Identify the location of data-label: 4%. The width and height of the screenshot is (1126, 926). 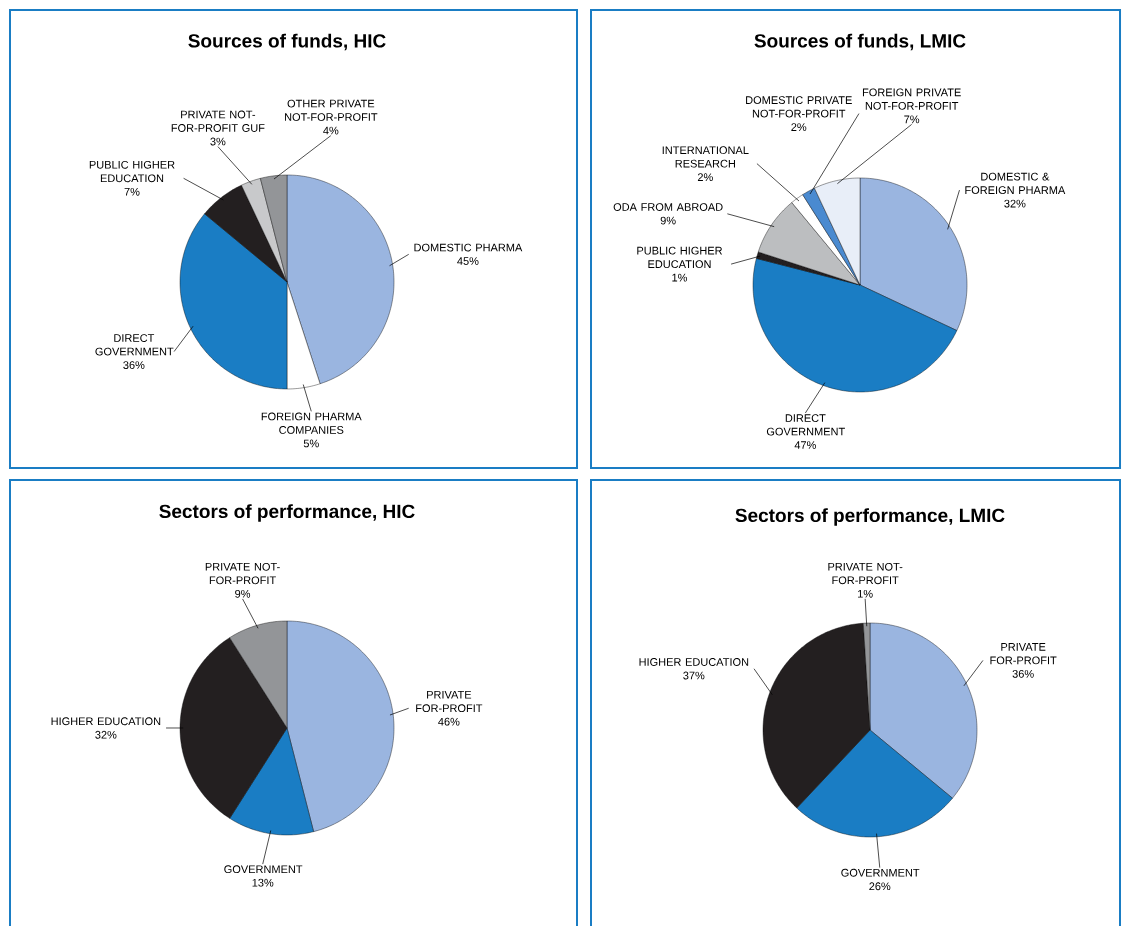
(331, 130).